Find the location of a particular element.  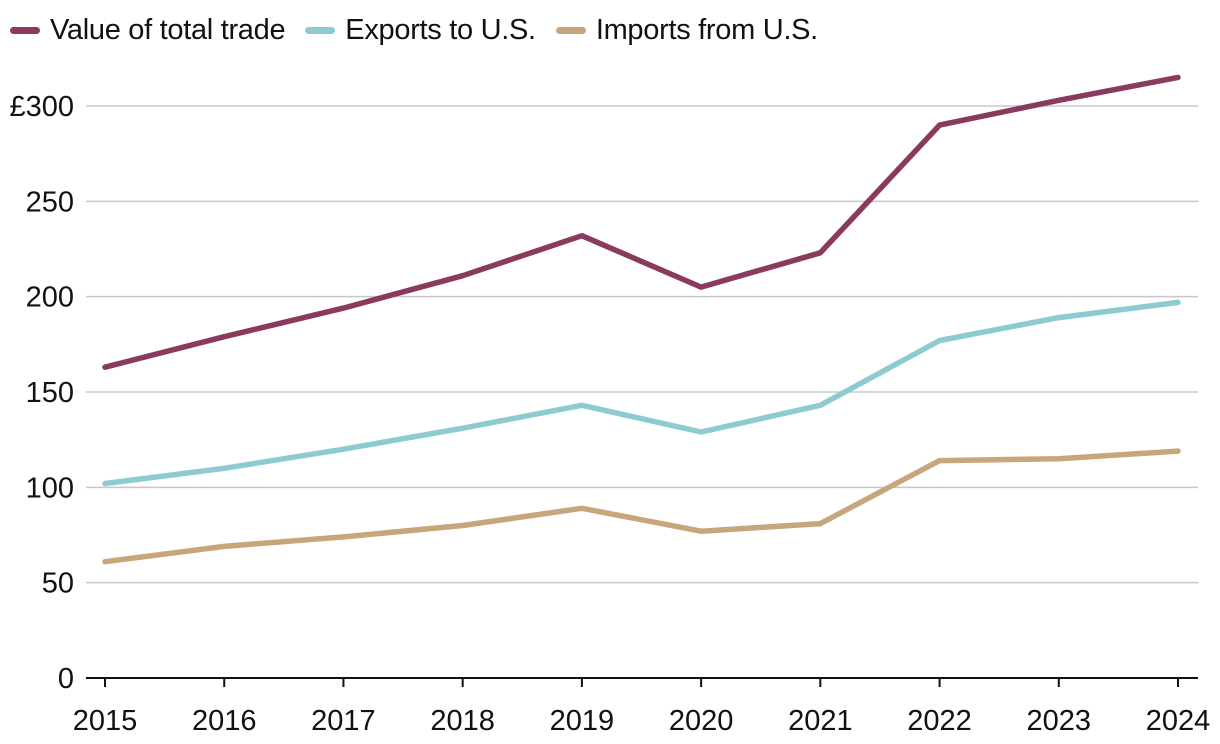

y-tick-label-150: 150 is located at coordinates (50, 393).